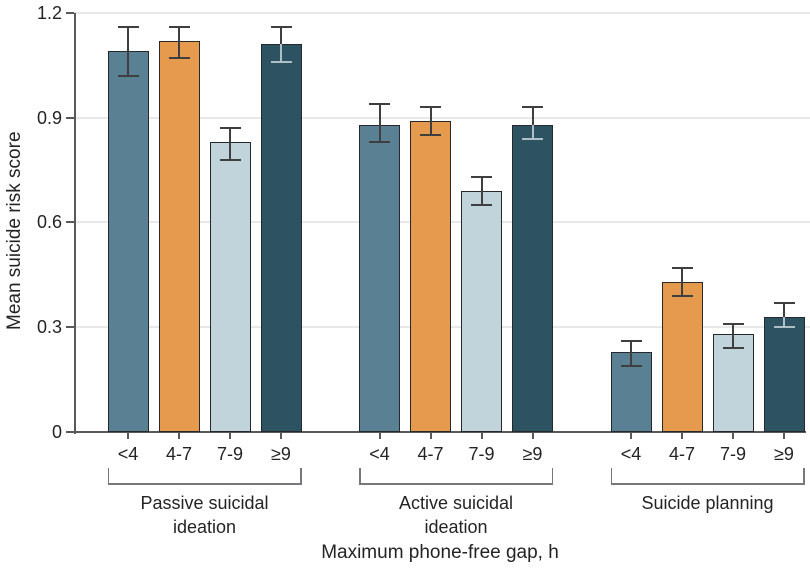  What do you see at coordinates (56, 432) in the screenshot?
I see `y-tick-label: 0` at bounding box center [56, 432].